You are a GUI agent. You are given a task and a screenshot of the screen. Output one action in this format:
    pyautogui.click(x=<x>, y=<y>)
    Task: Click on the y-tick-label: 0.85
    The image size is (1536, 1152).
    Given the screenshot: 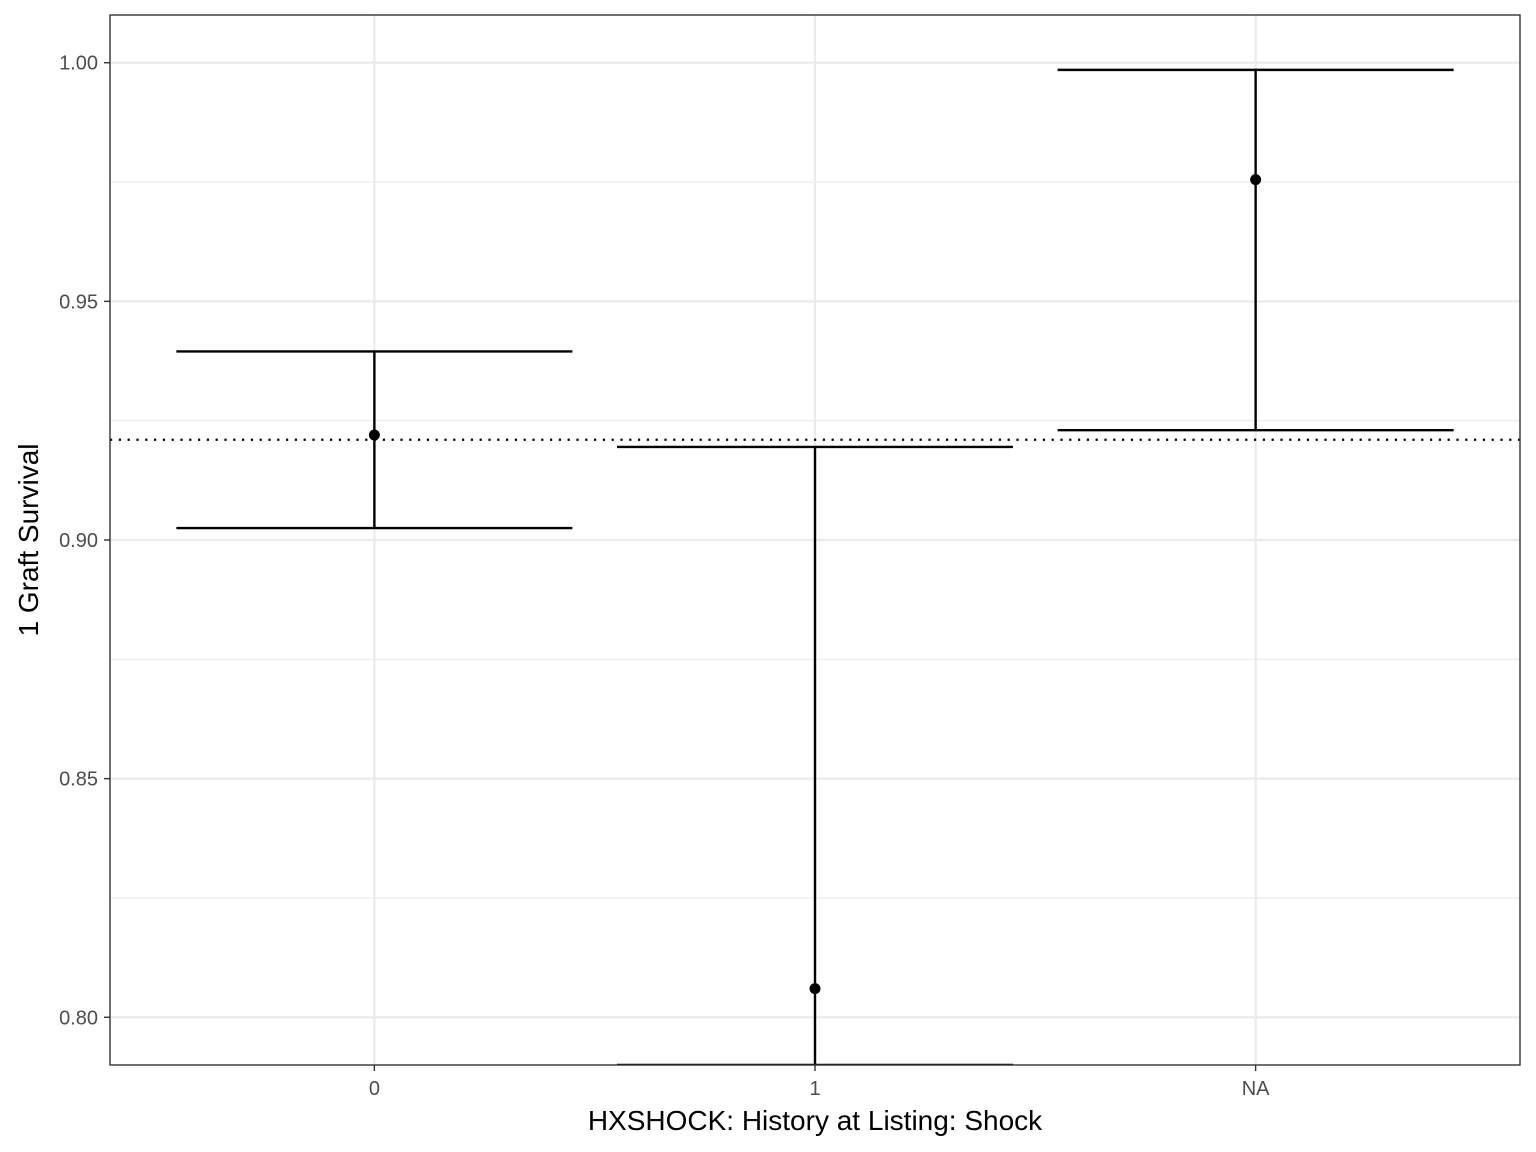 What is the action you would take?
    pyautogui.click(x=78, y=780)
    